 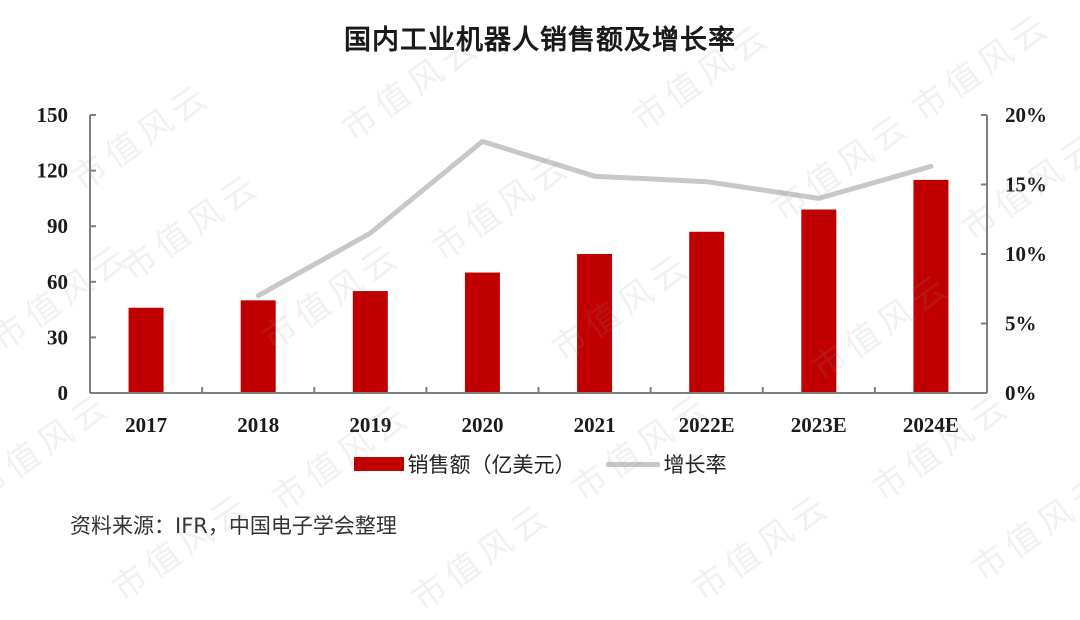 I want to click on legend-item-growth: 增长率, so click(x=651, y=464).